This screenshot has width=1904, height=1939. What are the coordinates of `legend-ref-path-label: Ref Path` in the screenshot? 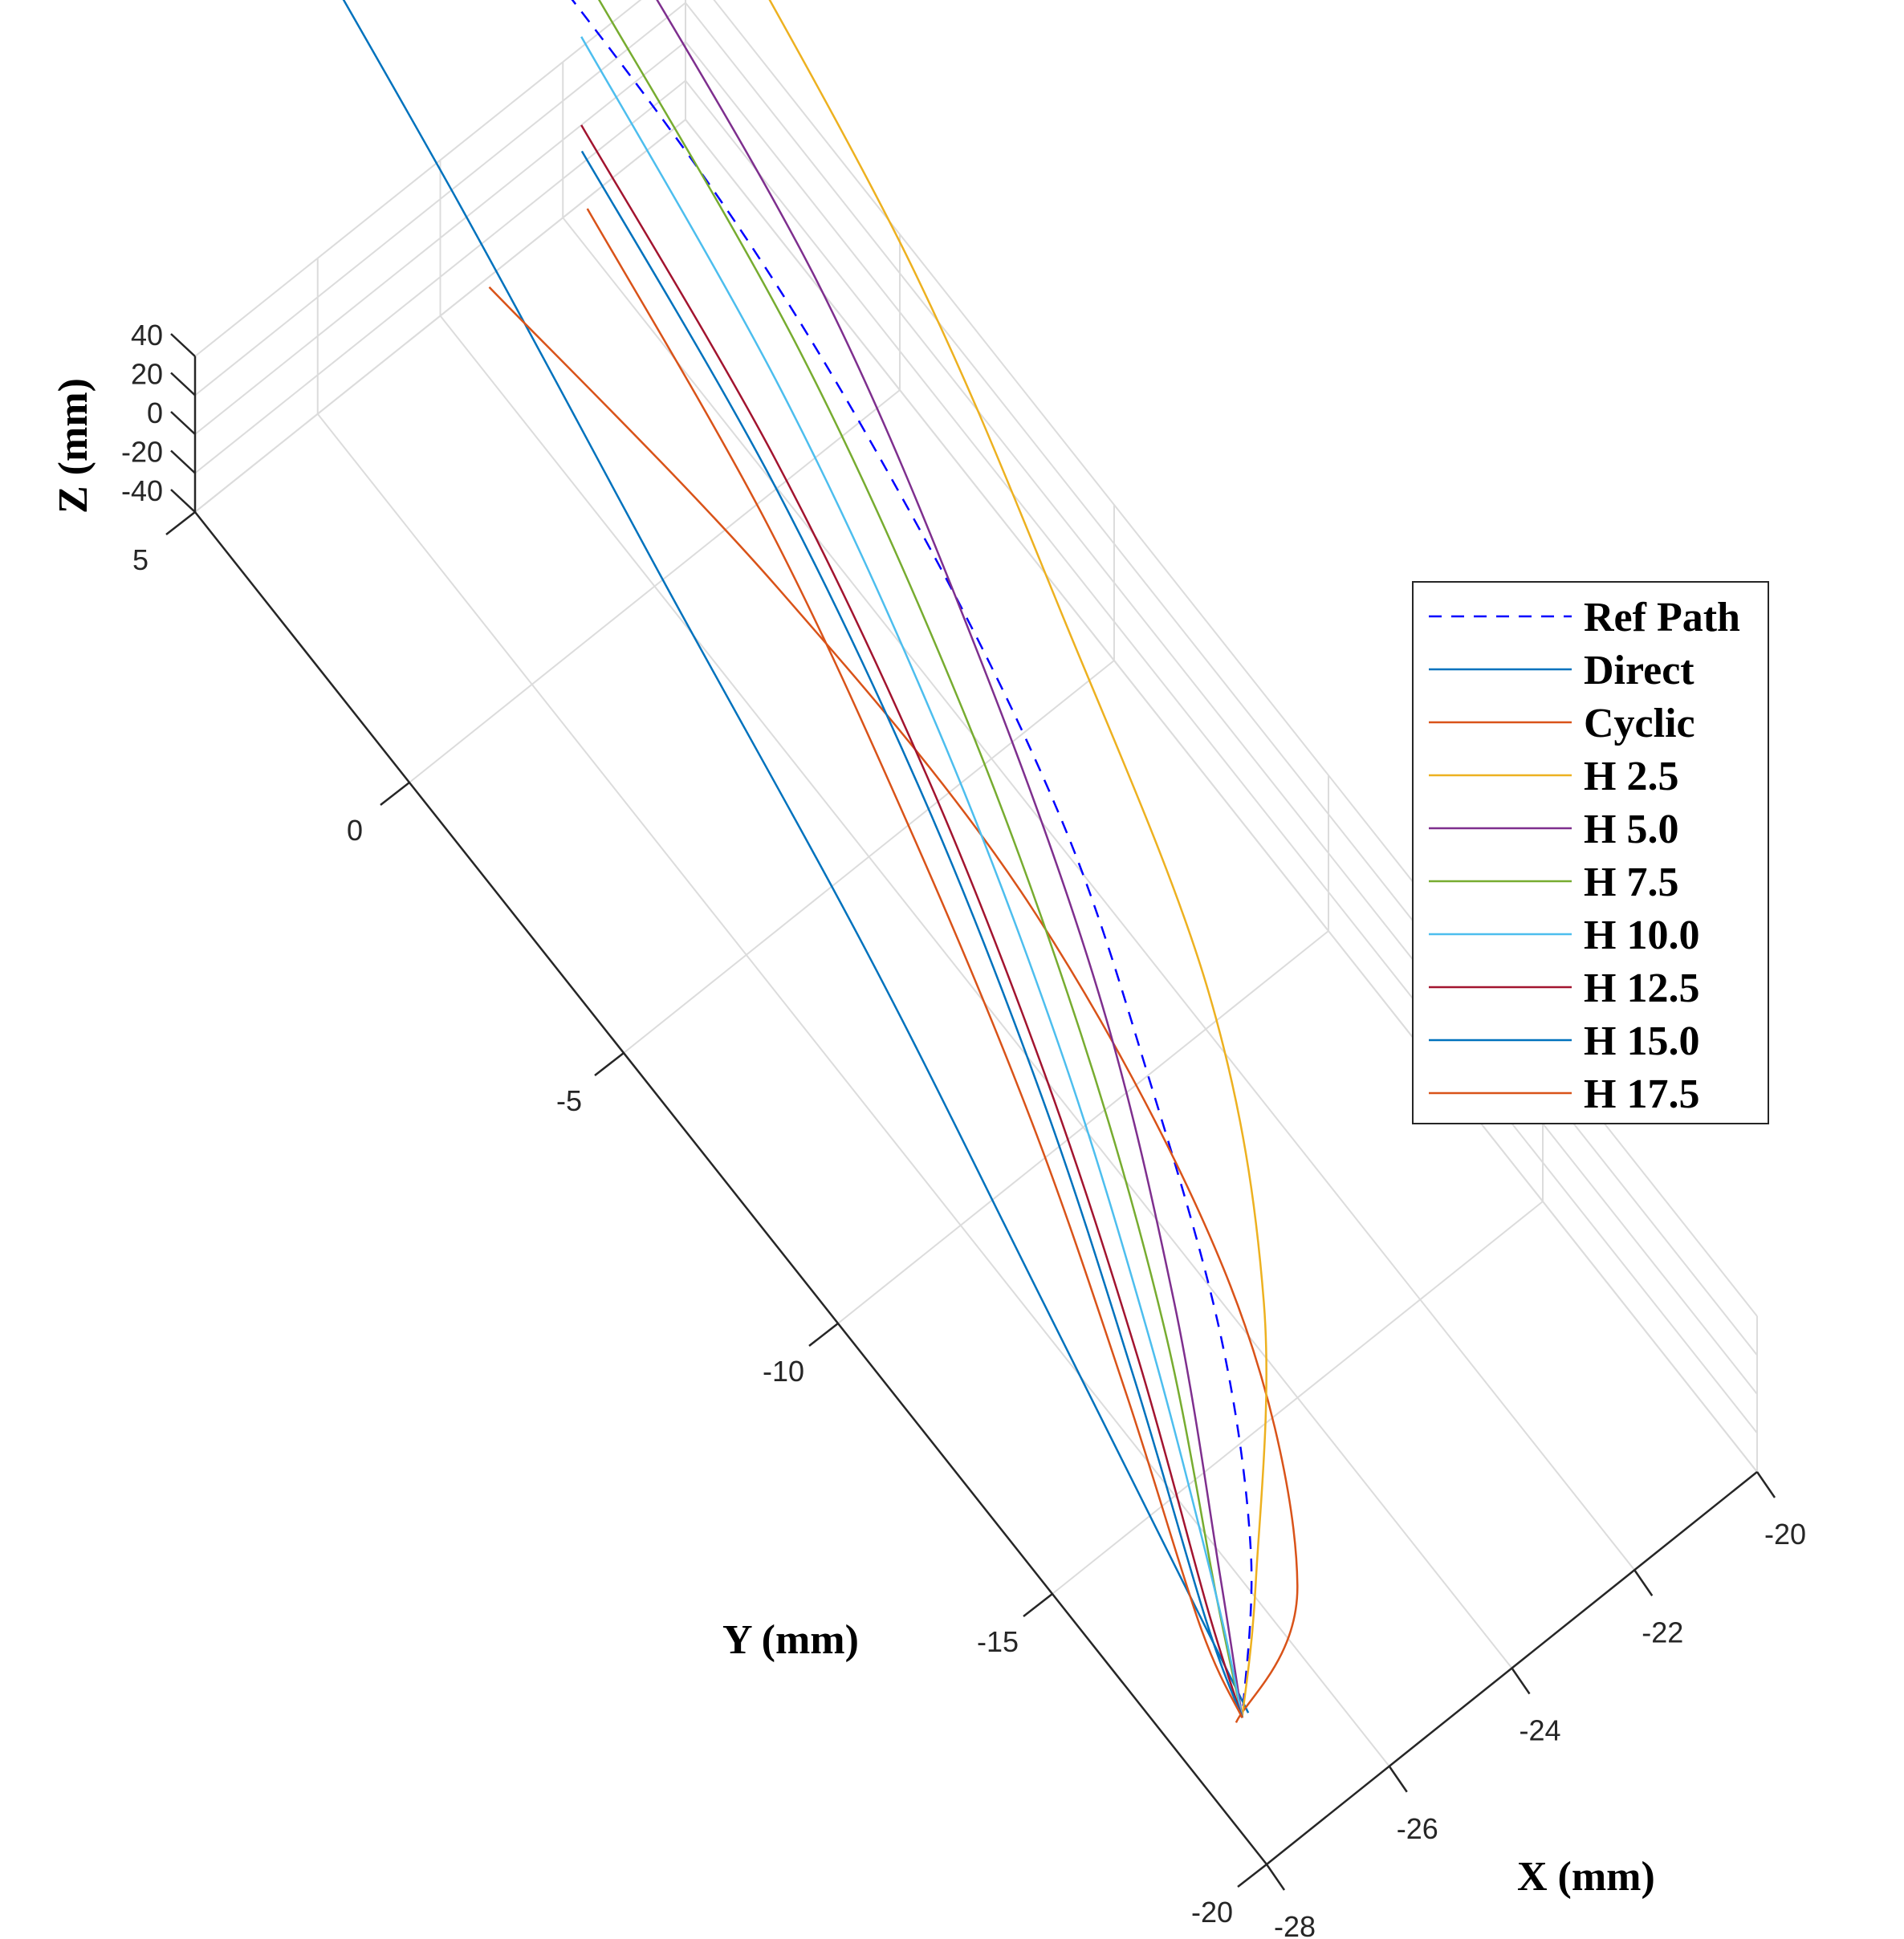 It's located at (1662, 617).